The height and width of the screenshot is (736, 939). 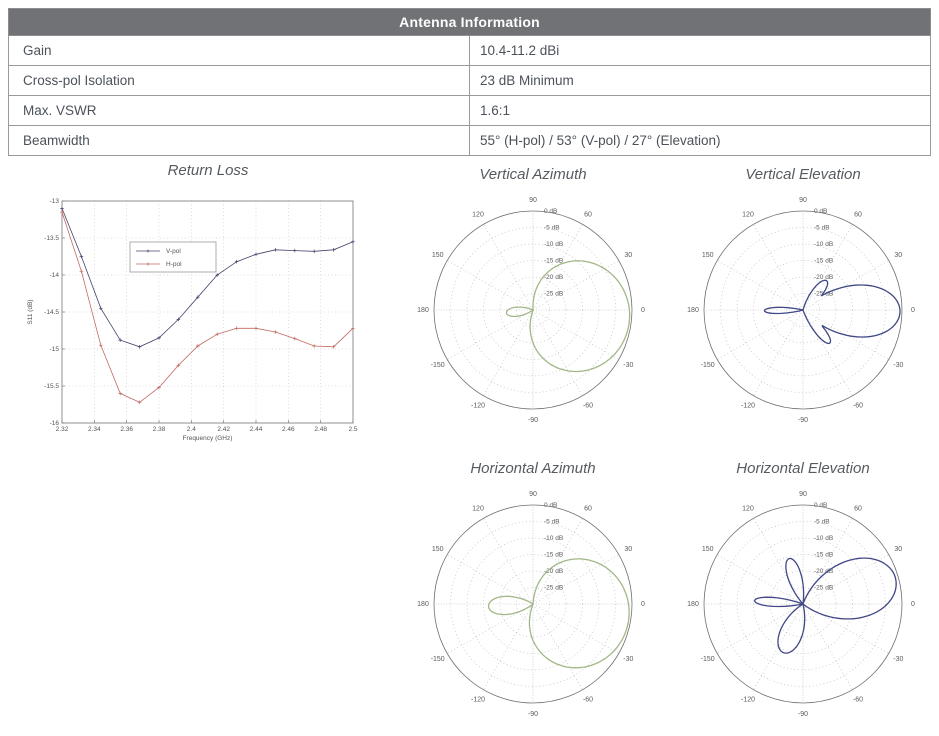 I want to click on svg-text: 2.34, so click(x=94, y=429).